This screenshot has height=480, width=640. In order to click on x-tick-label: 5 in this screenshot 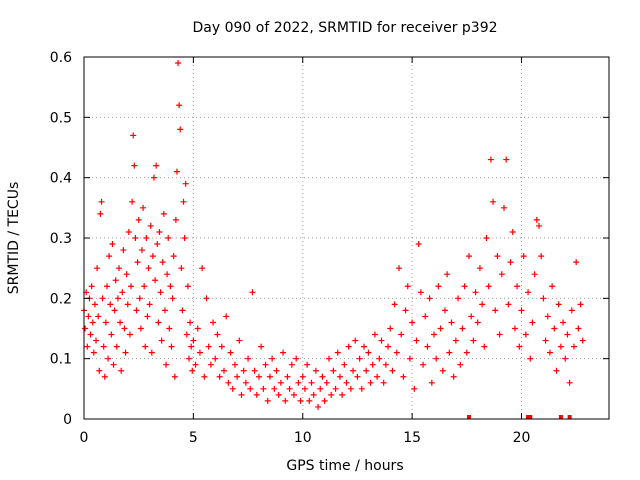, I will do `click(193, 438)`.